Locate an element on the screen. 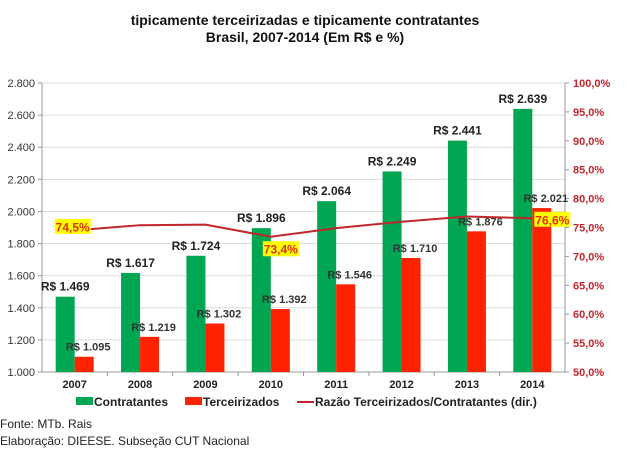 This screenshot has height=456, width=630. right-tick-label: 70,0% is located at coordinates (588, 257).